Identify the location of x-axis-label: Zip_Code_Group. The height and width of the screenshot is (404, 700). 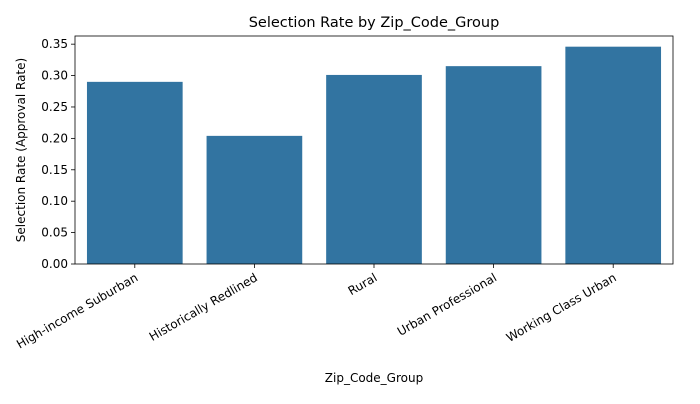
(374, 378).